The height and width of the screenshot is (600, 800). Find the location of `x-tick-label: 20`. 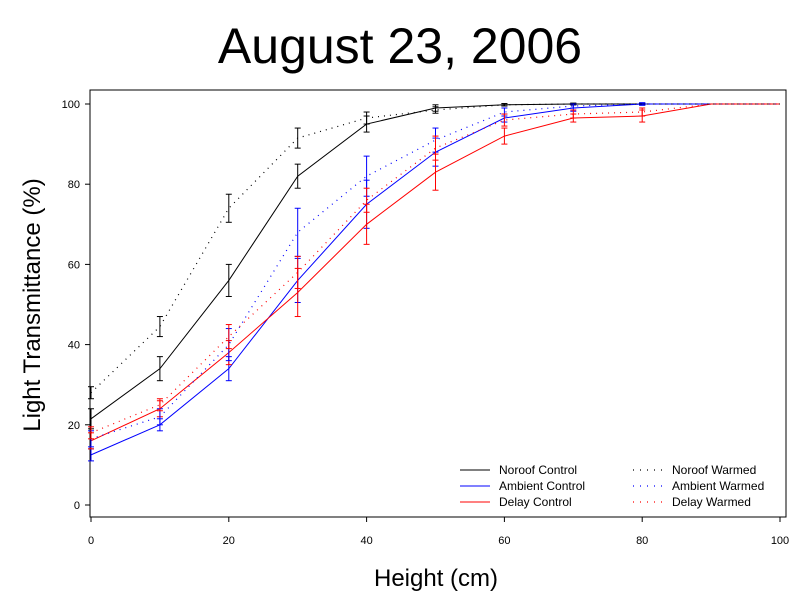

x-tick-label: 20 is located at coordinates (229, 541).